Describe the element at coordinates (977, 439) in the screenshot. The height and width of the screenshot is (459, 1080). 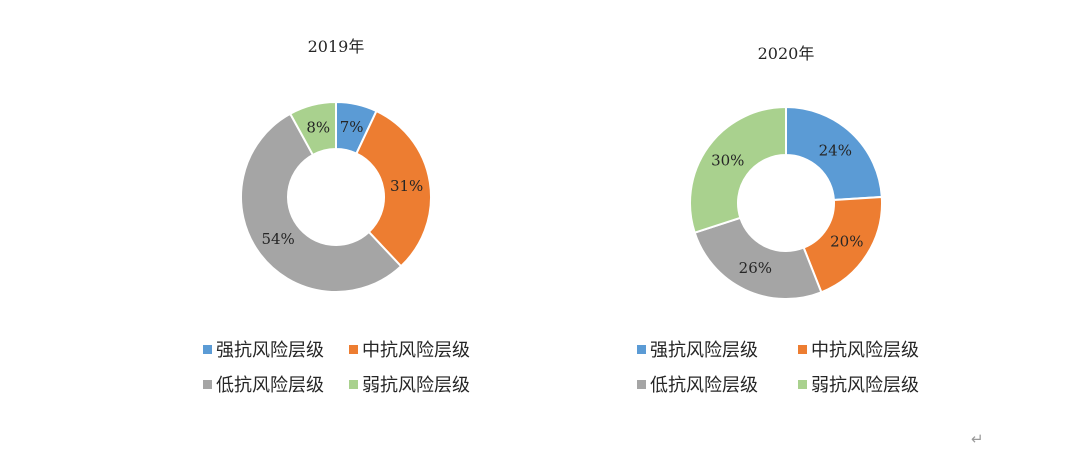
I see `paragraph-mark: ↵` at that location.